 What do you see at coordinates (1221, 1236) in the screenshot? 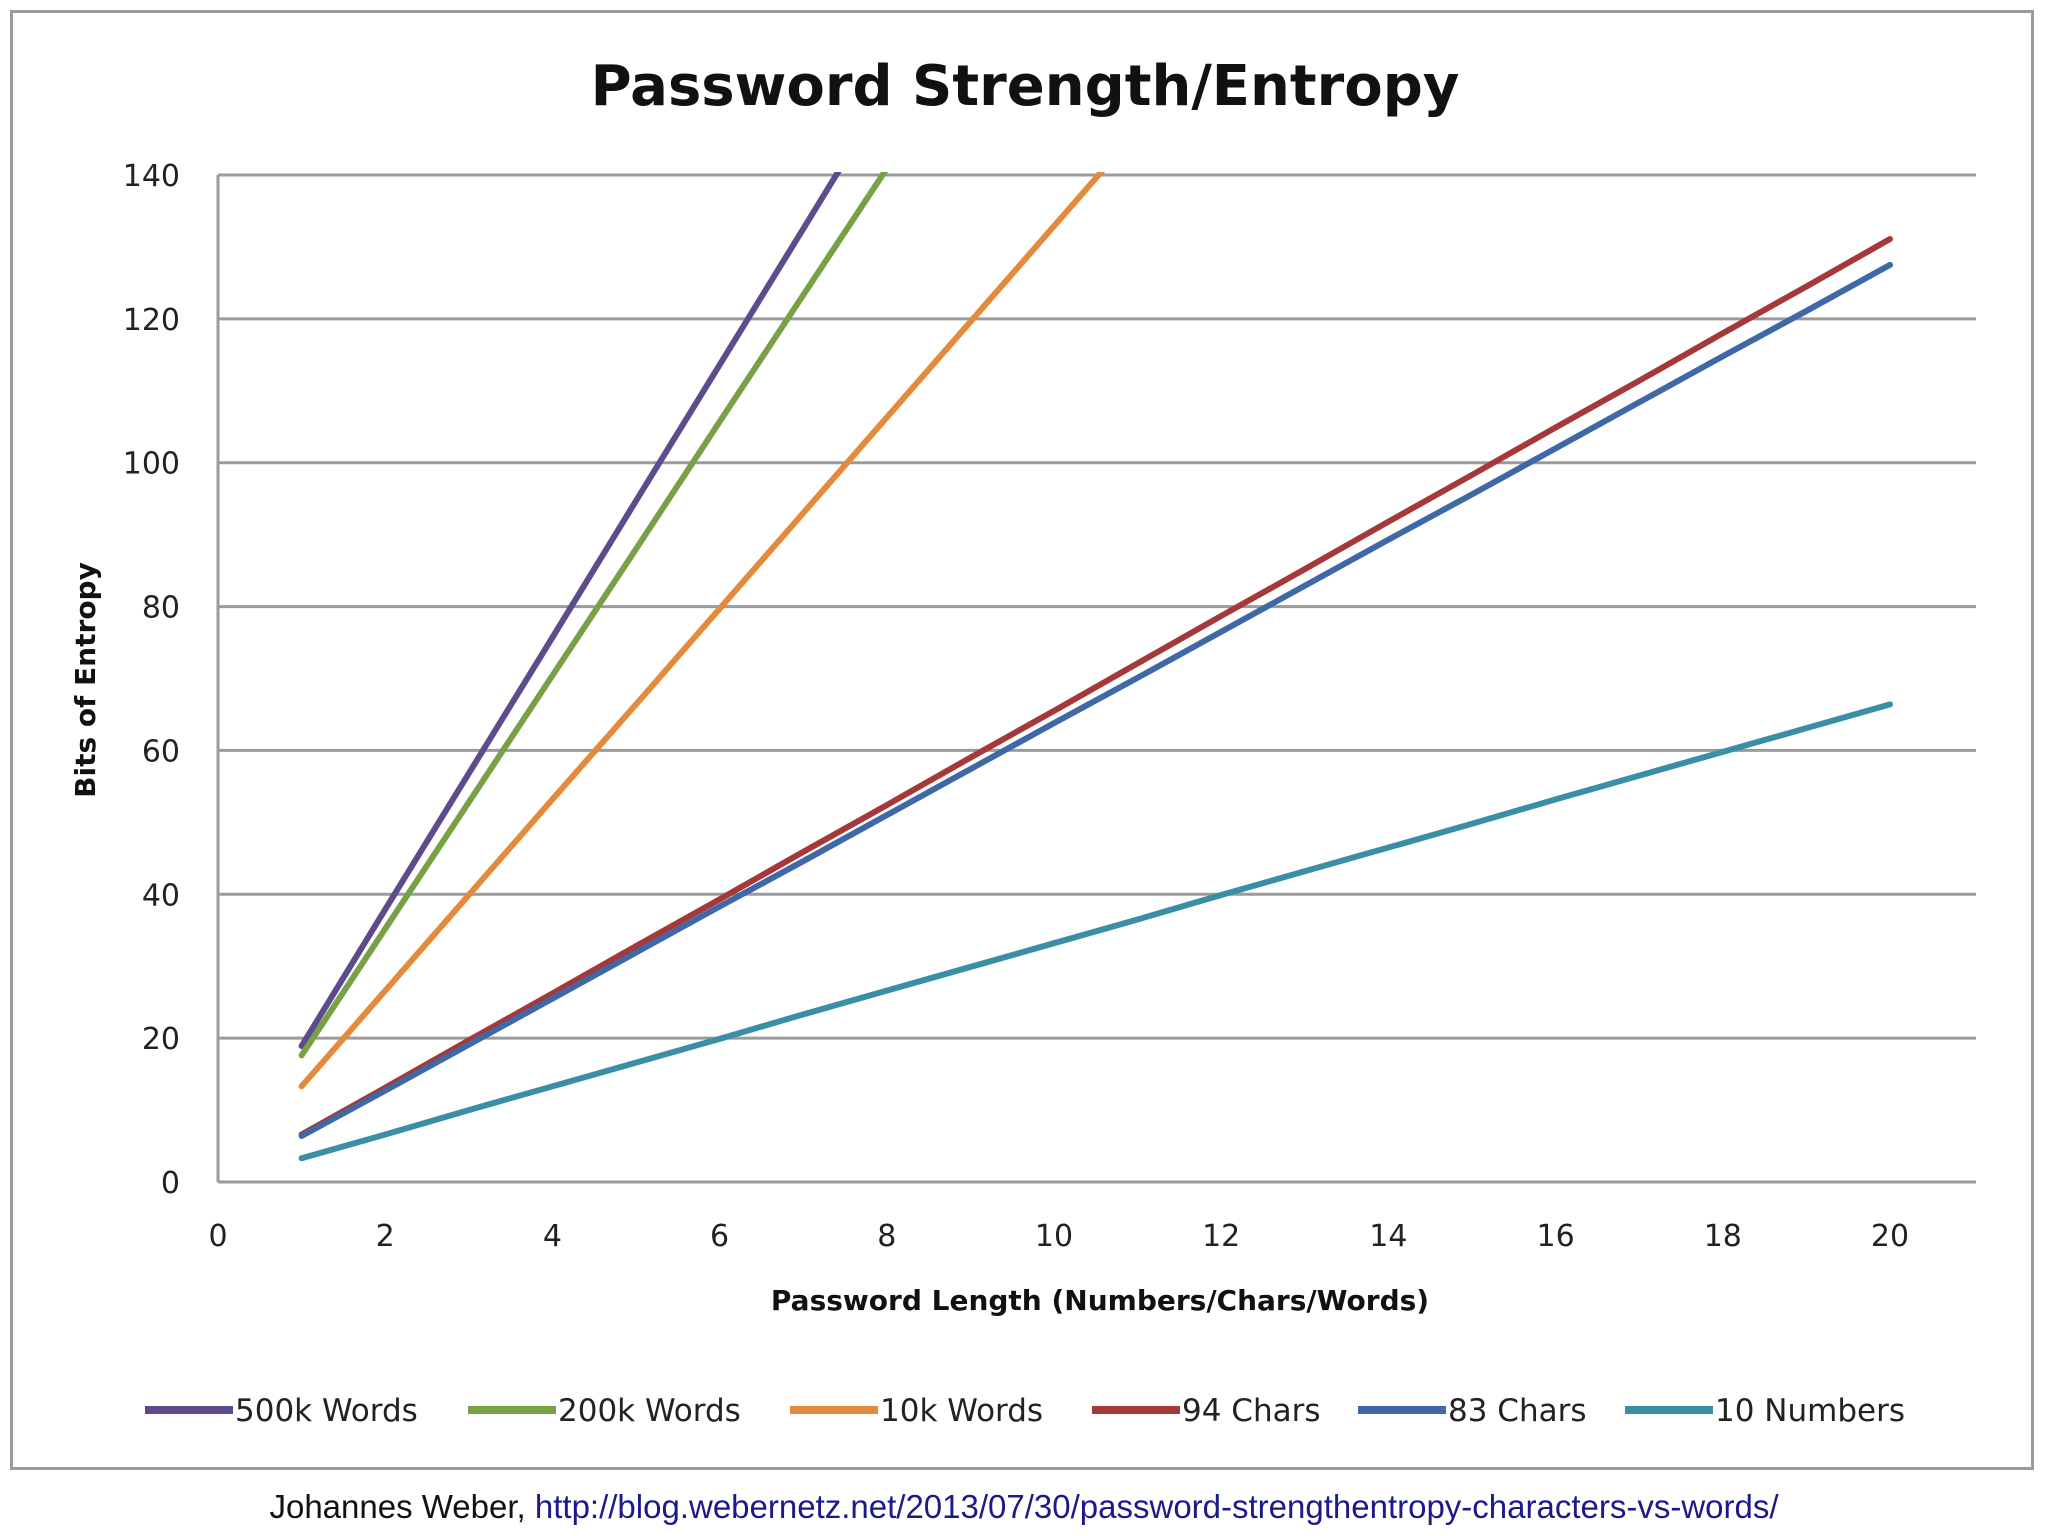
I see `x-tick-label: 12` at bounding box center [1221, 1236].